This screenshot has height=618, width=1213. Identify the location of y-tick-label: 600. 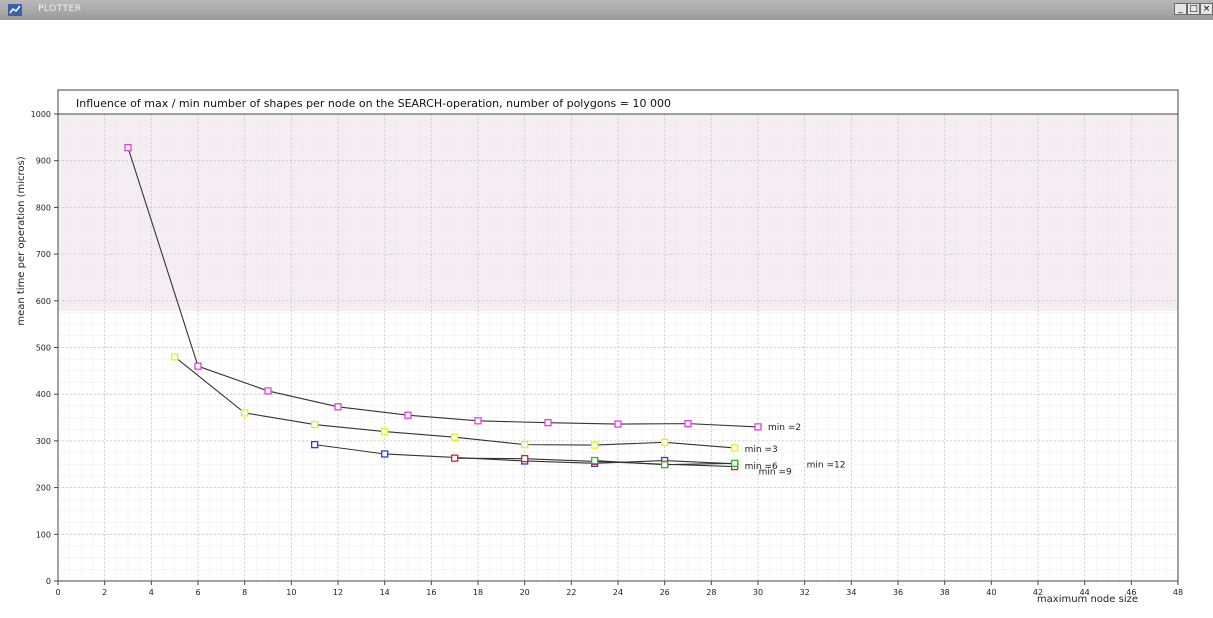
(43, 301).